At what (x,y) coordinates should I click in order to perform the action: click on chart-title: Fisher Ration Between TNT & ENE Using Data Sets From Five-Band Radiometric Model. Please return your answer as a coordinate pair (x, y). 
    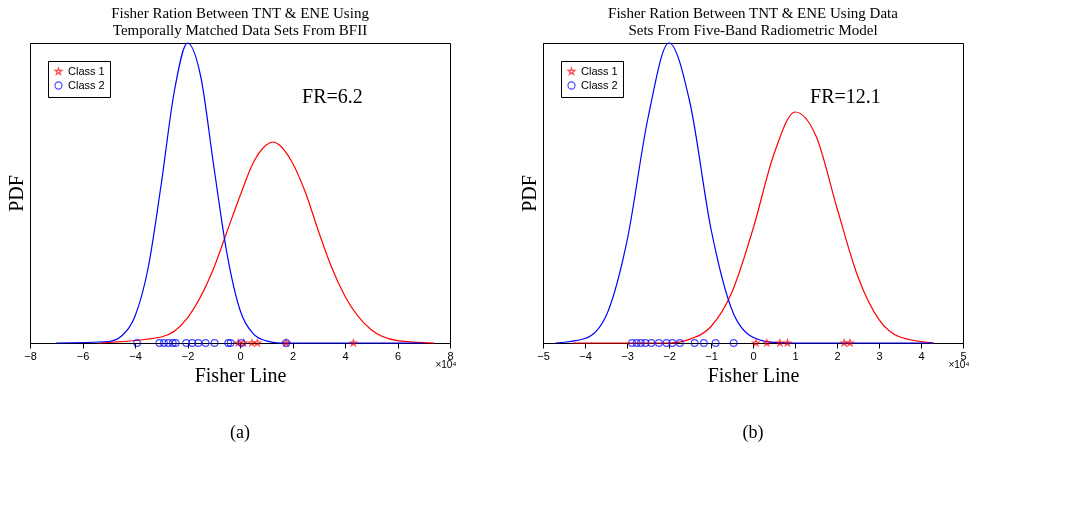
    Looking at the image, I should click on (753, 22).